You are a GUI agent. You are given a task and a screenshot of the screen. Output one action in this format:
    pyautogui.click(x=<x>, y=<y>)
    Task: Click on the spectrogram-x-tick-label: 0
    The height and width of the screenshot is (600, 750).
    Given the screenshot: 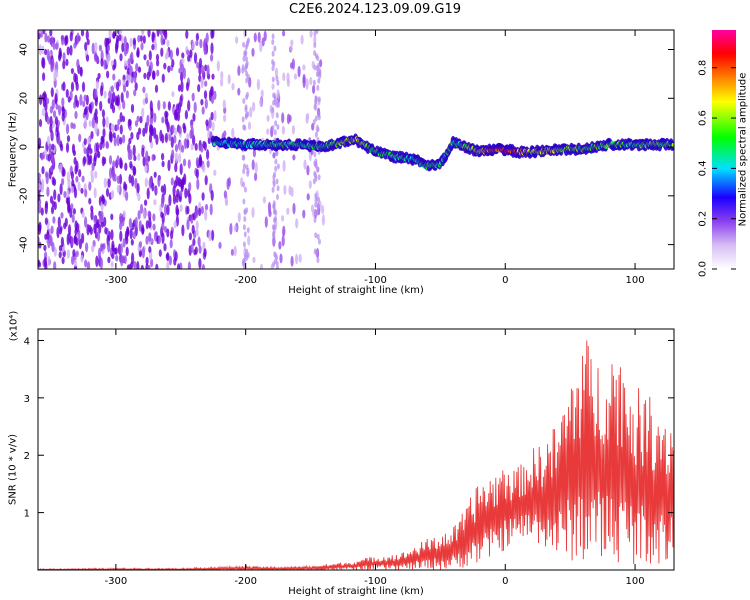 What is the action you would take?
    pyautogui.click(x=505, y=280)
    